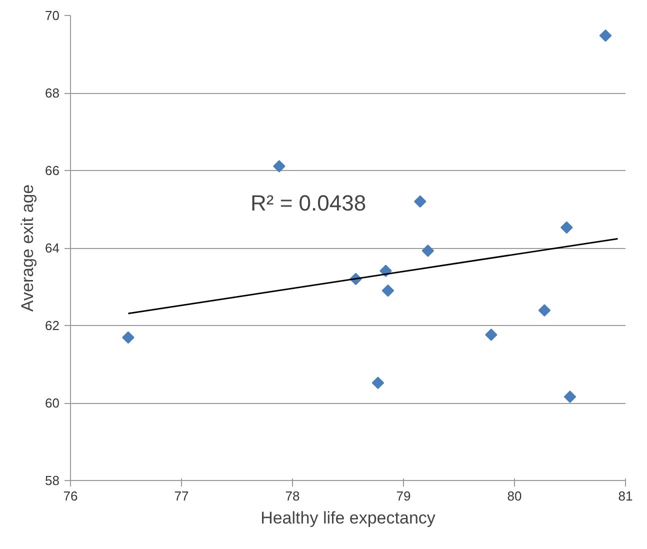  Describe the element at coordinates (348, 518) in the screenshot. I see `x-axis-title: Healthy life expectancy` at that location.